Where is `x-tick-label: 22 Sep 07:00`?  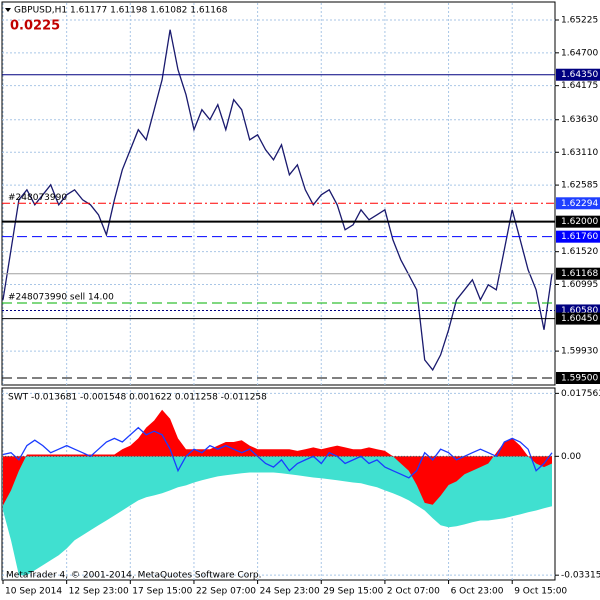 x-tick-label: 22 Sep 07:00 is located at coordinates (226, 592).